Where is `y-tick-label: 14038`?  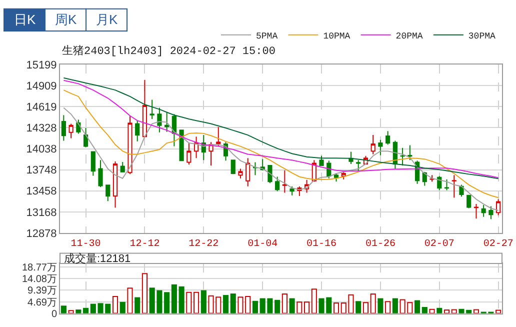
y-tick-label: 14038 is located at coordinates (41, 150).